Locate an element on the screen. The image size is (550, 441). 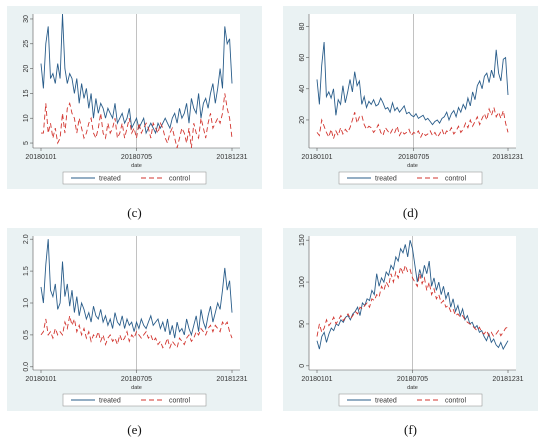
y-tick-label: 60 is located at coordinates (302, 58).